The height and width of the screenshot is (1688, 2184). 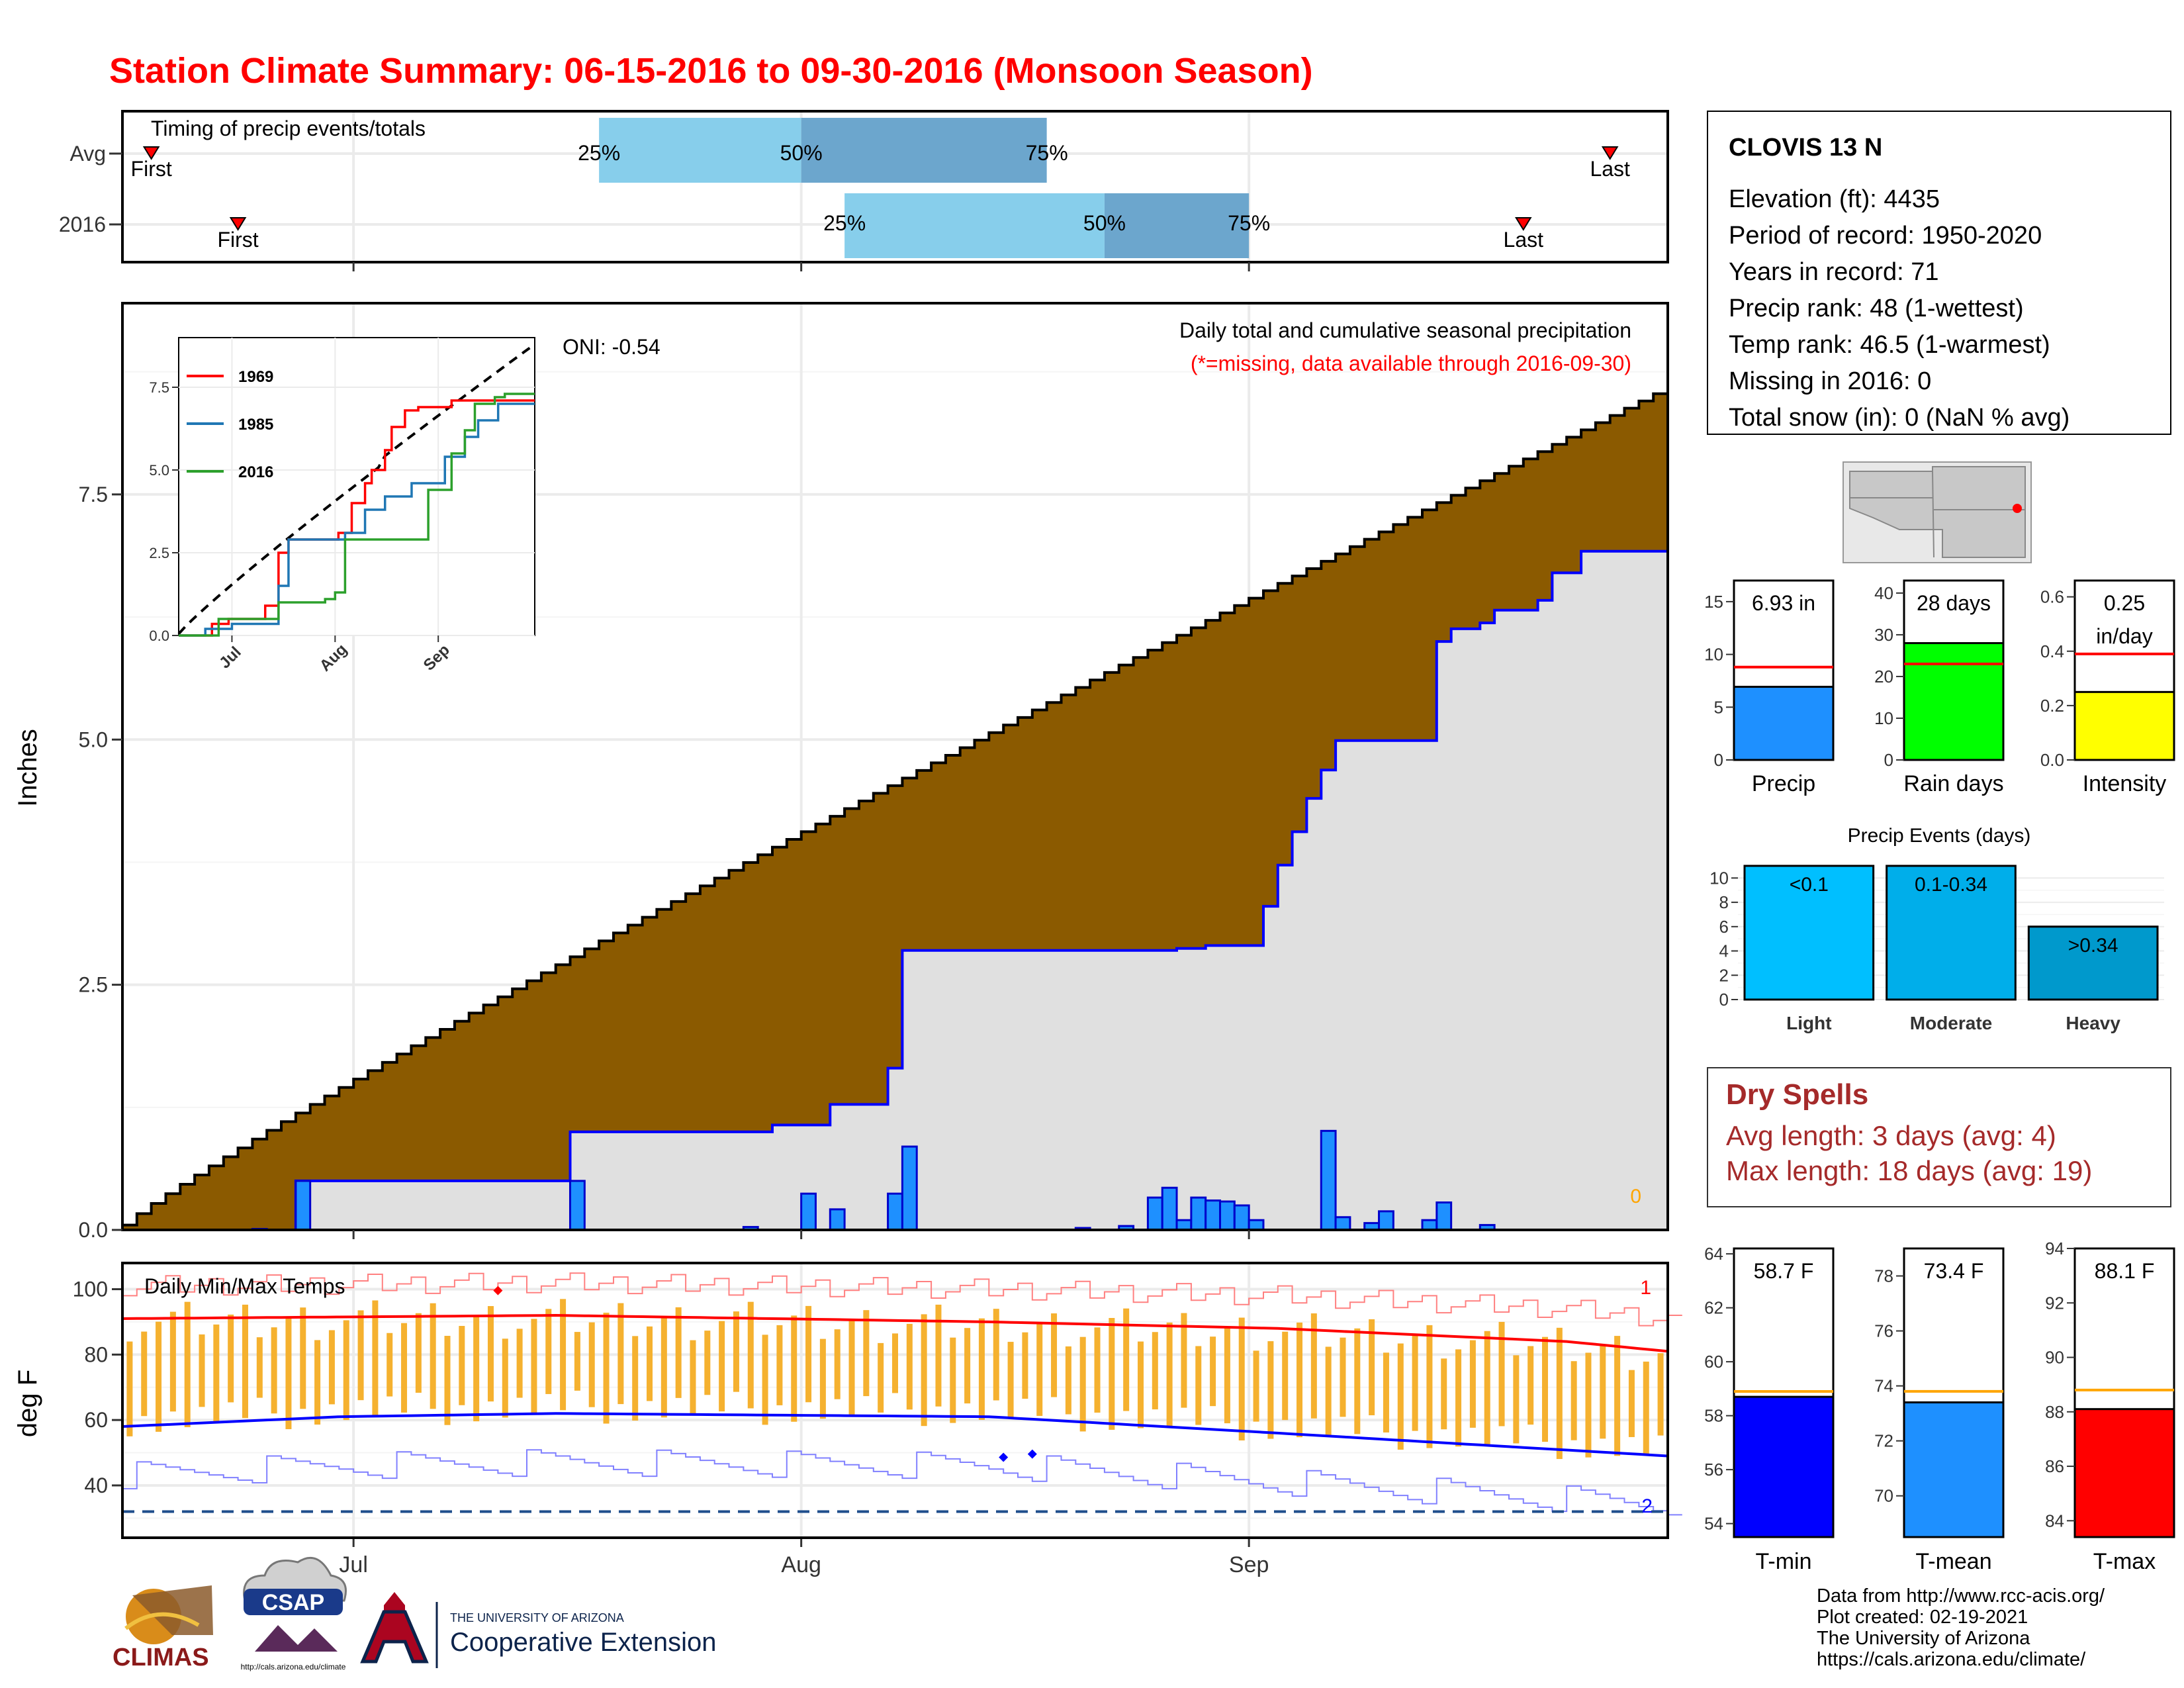 What do you see at coordinates (1940, 836) in the screenshot?
I see `precip-events-title: Precip Events (days)` at bounding box center [1940, 836].